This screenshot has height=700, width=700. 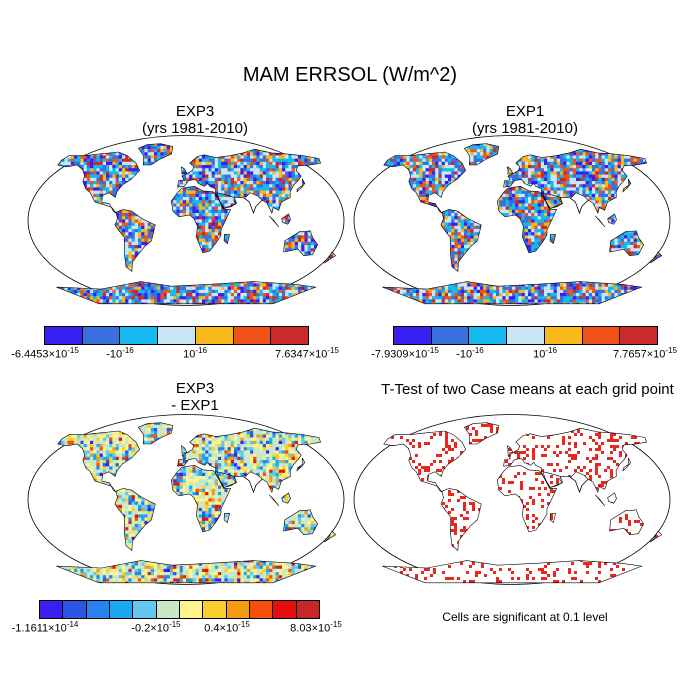 I want to click on colorbar-exp3, so click(x=176, y=335).